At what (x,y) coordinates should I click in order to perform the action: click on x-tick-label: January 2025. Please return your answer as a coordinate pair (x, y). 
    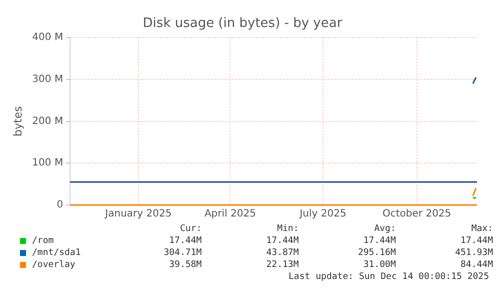
    Looking at the image, I should click on (138, 214).